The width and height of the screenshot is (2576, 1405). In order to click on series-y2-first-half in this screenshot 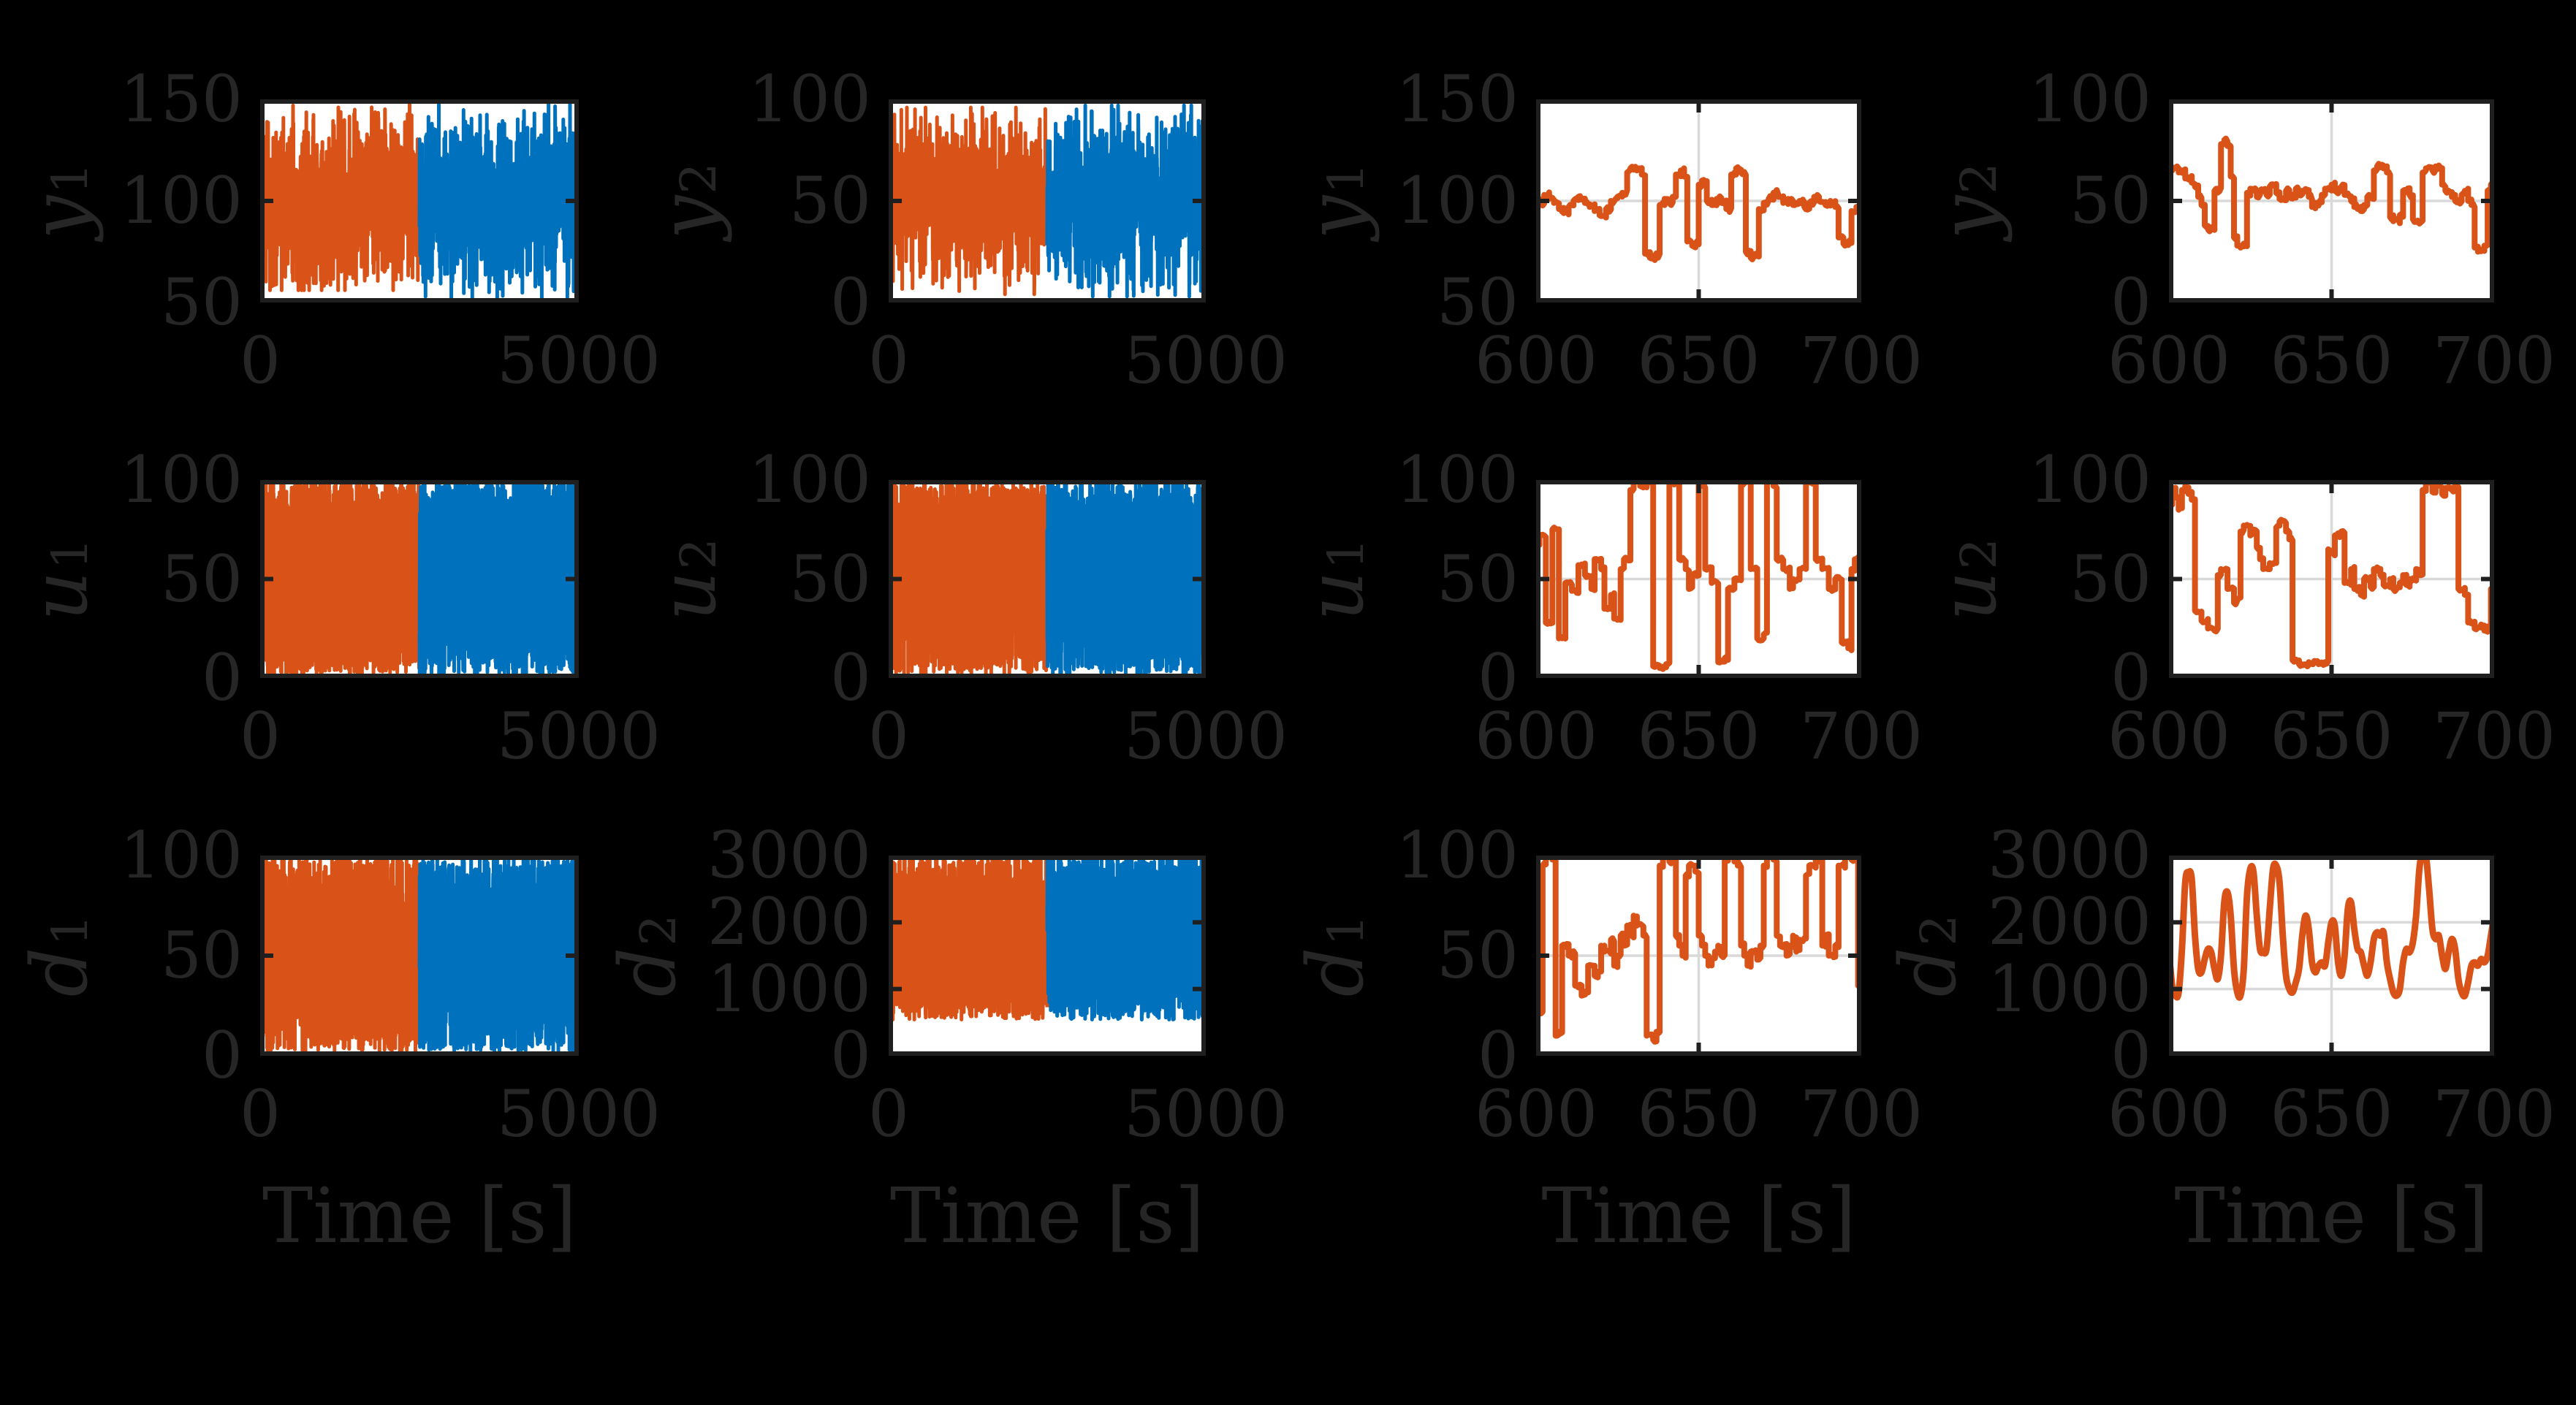, I will do `click(969, 201)`.